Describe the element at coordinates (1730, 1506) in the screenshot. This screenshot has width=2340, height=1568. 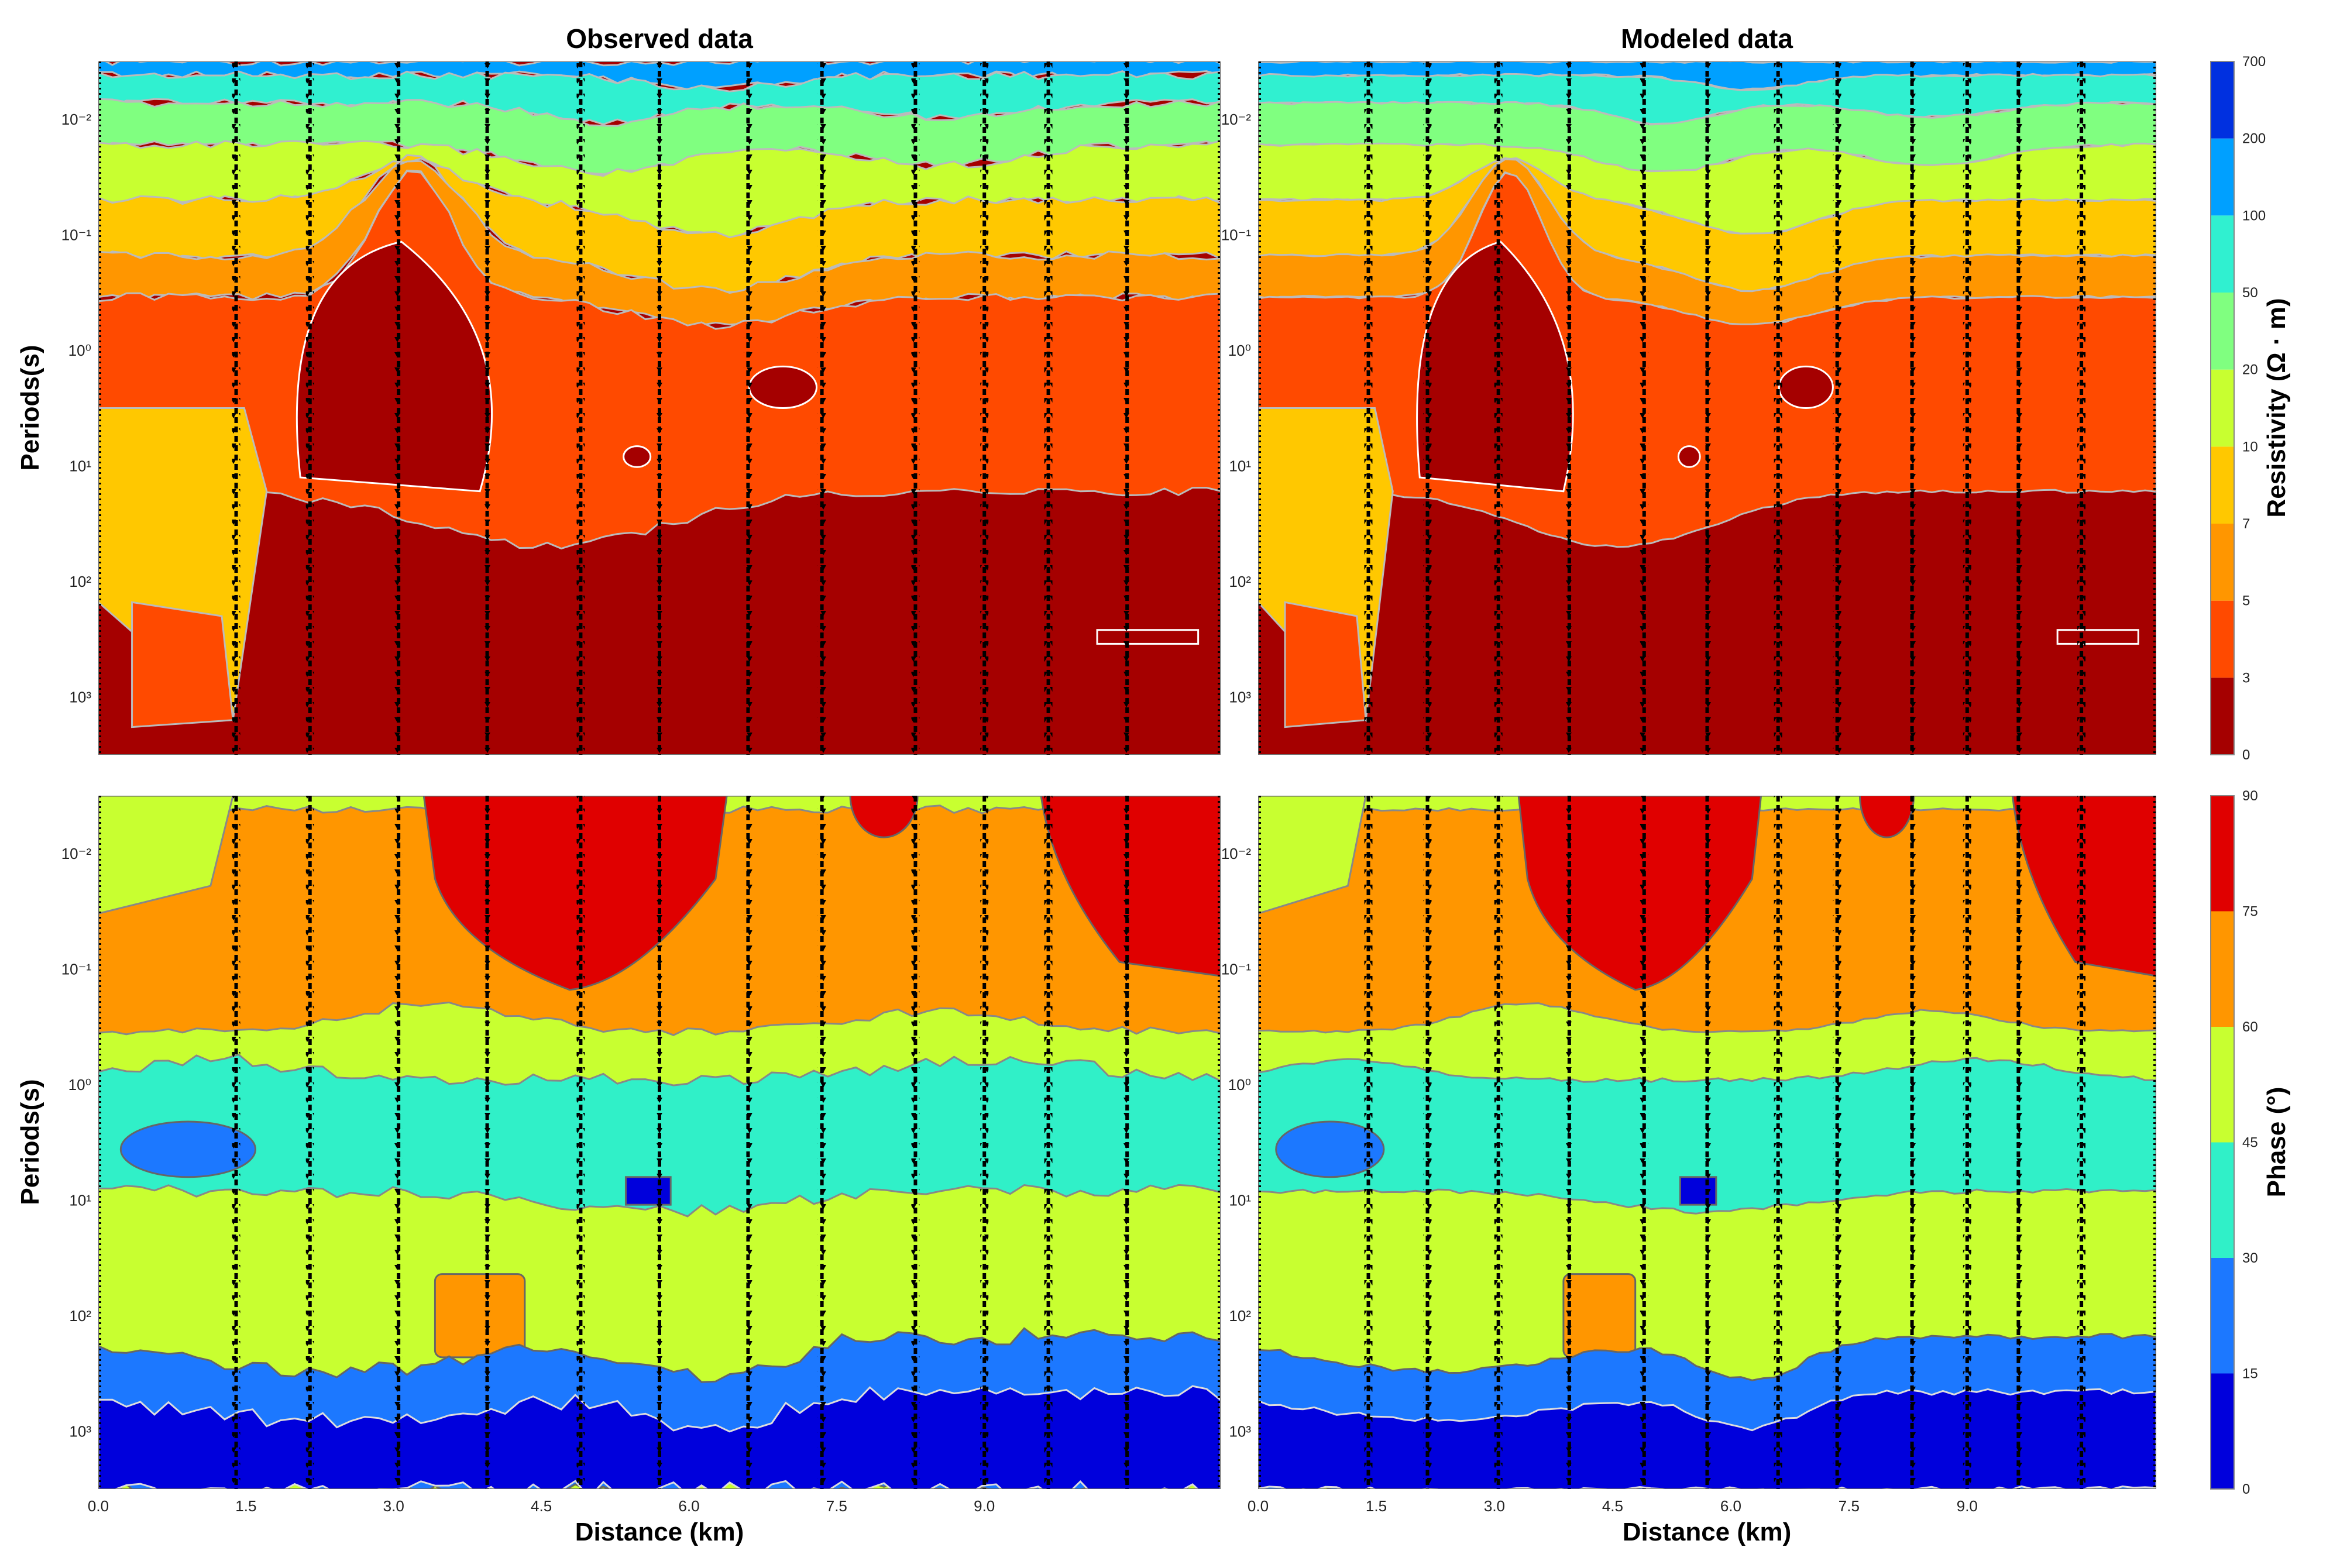
I see `x-tick-label: 6.0` at that location.